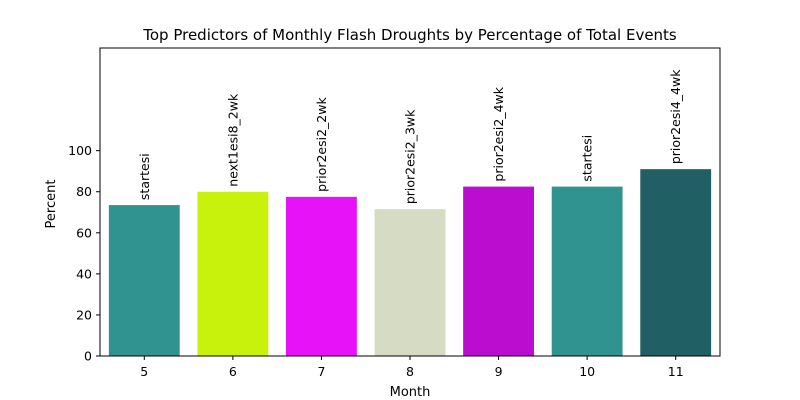  Describe the element at coordinates (410, 392) in the screenshot. I see `x-axis-label: Month` at that location.